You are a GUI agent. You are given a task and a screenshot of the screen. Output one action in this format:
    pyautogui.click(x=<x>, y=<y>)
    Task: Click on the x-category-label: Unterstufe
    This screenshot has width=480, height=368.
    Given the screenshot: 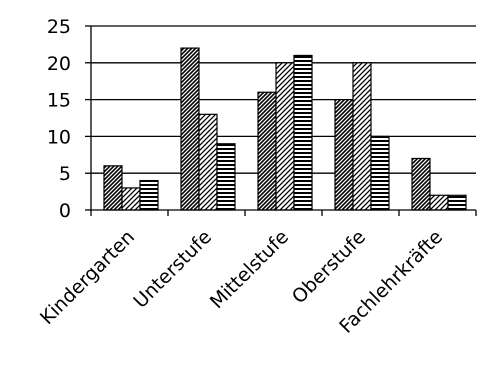 What is the action you would take?
    pyautogui.click(x=172, y=269)
    